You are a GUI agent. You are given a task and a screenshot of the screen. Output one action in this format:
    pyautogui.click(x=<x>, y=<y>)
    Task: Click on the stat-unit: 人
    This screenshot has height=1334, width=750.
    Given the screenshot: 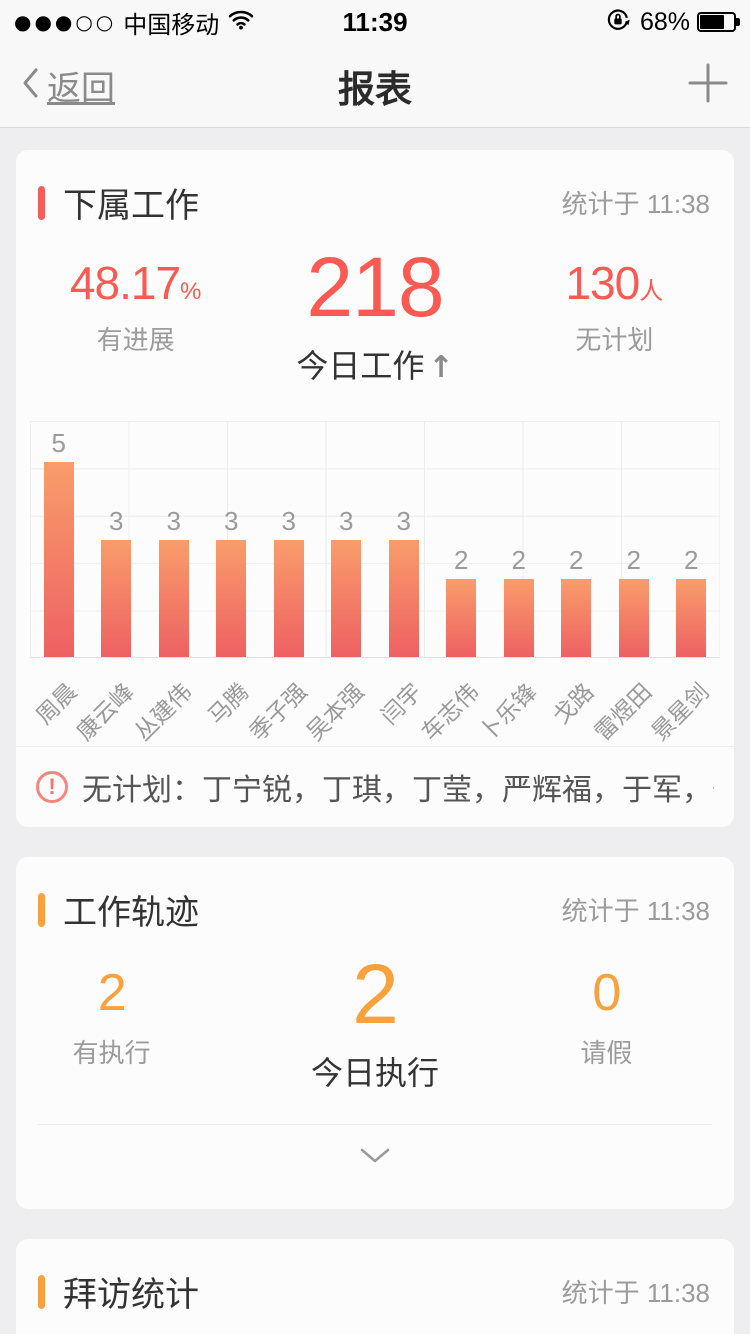 What is the action you would take?
    pyautogui.click(x=651, y=291)
    